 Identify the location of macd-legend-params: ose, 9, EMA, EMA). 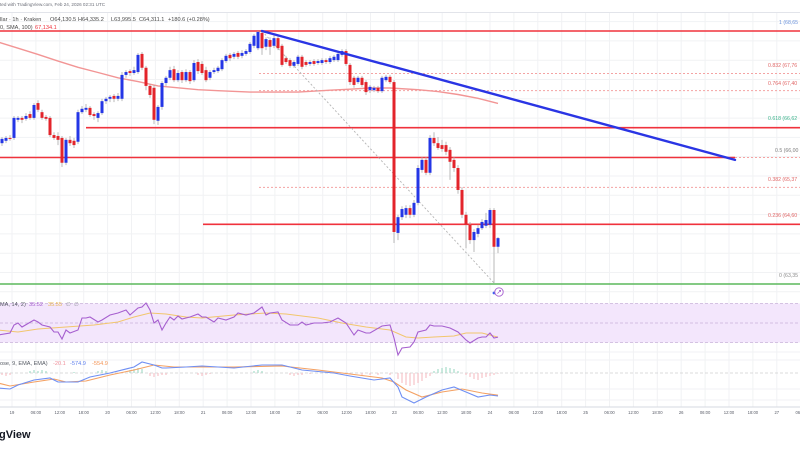
(24, 364).